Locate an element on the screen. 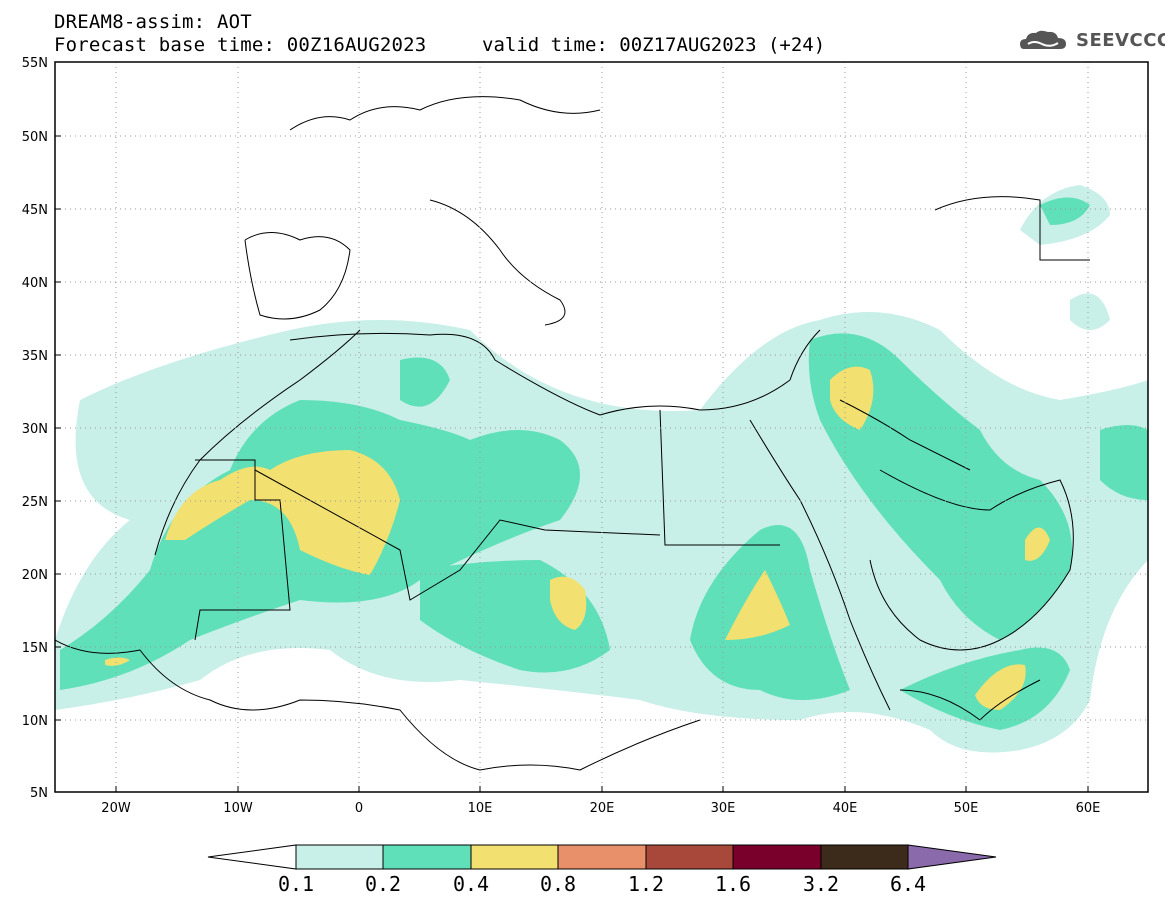 The height and width of the screenshot is (905, 1165). lat-label: 40N is located at coordinates (35, 283).